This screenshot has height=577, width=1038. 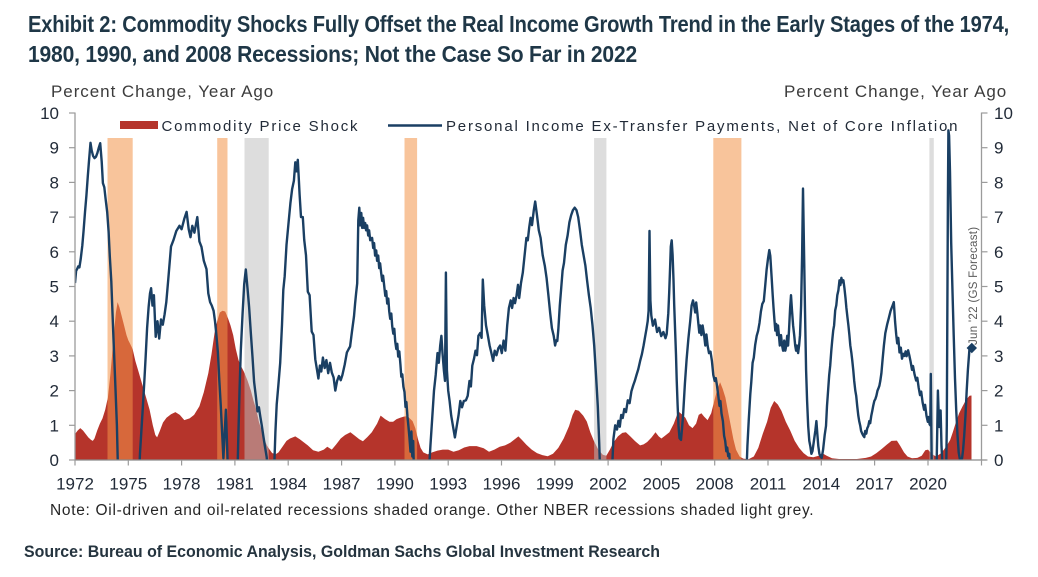 I want to click on svg-text: 2017, so click(x=875, y=484).